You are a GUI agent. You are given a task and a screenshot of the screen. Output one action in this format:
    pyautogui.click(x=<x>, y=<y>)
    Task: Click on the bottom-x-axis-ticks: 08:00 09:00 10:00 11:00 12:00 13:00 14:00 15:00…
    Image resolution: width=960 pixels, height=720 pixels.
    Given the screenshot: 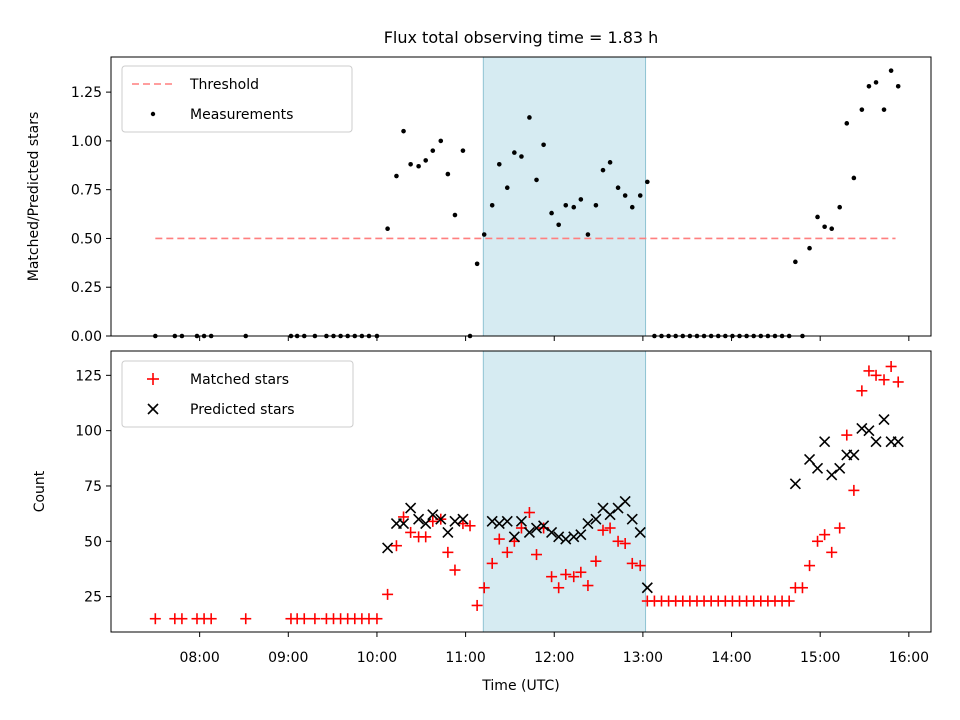 What is the action you would take?
    pyautogui.click(x=554, y=649)
    